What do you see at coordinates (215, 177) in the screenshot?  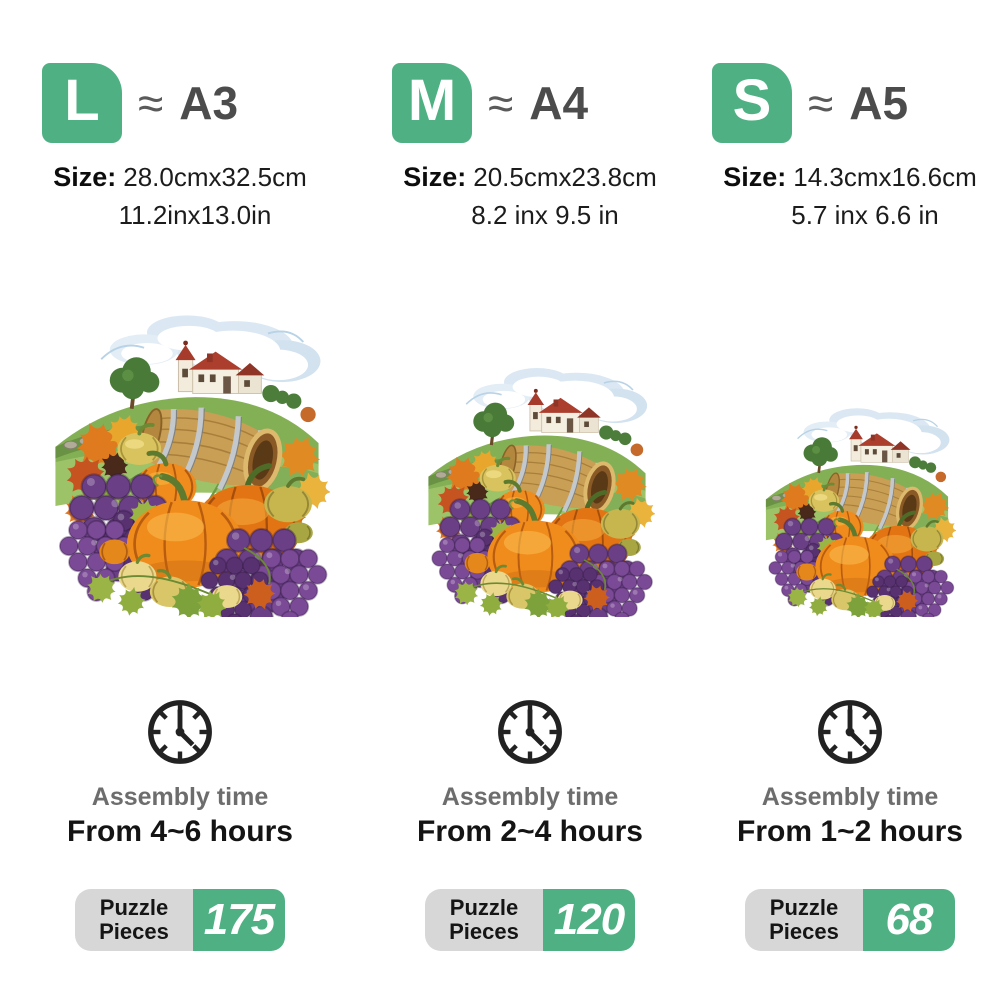 I see `size-cm-value: 28.0cmx32.5cm` at bounding box center [215, 177].